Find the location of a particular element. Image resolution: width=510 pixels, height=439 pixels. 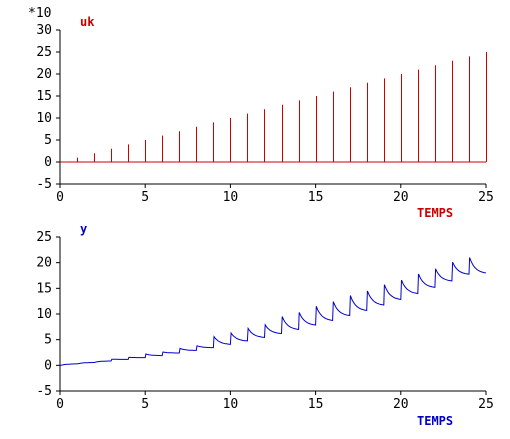

scale-note: *10 is located at coordinates (39, 13).